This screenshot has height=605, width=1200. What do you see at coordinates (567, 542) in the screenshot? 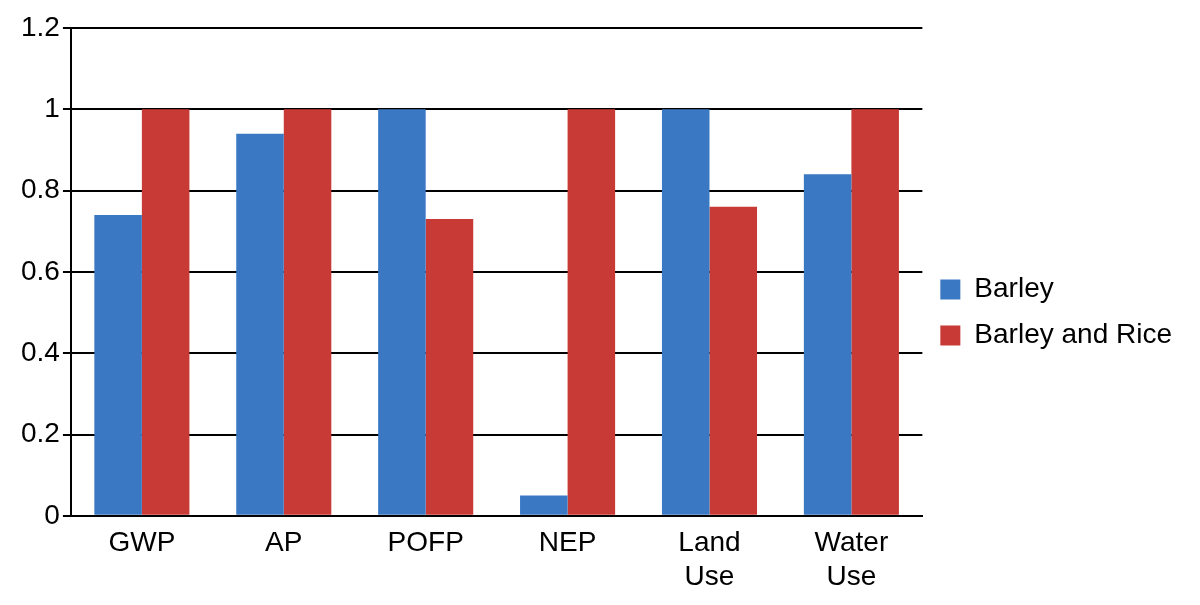
I see `x-tick-label: NEP` at bounding box center [567, 542].